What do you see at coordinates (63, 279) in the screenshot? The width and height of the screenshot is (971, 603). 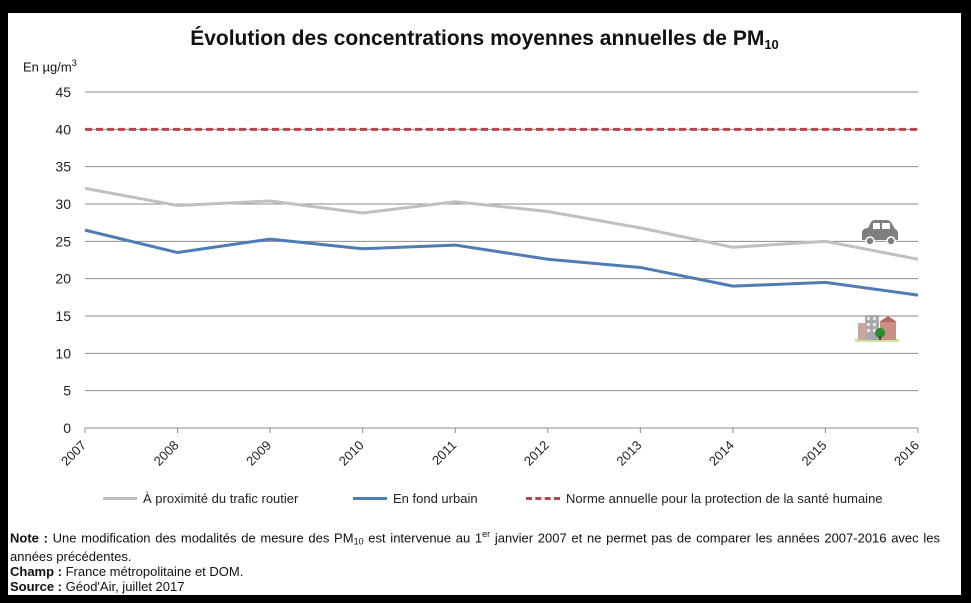 I see `y-tick-label: 20` at bounding box center [63, 279].